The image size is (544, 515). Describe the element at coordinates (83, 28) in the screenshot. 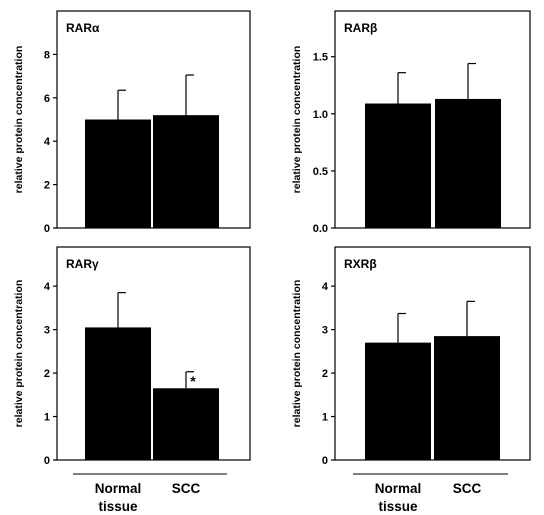

I see `panel-title: RARα` at that location.